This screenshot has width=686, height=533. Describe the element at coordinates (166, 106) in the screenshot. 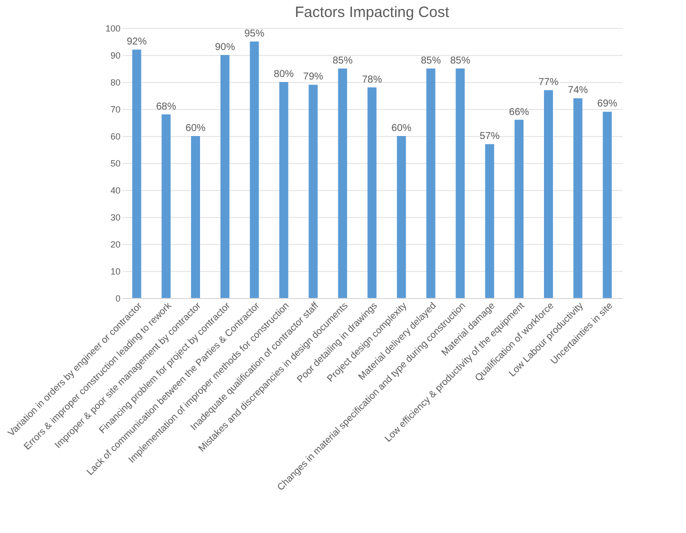

I see `data-label: 68%` at that location.